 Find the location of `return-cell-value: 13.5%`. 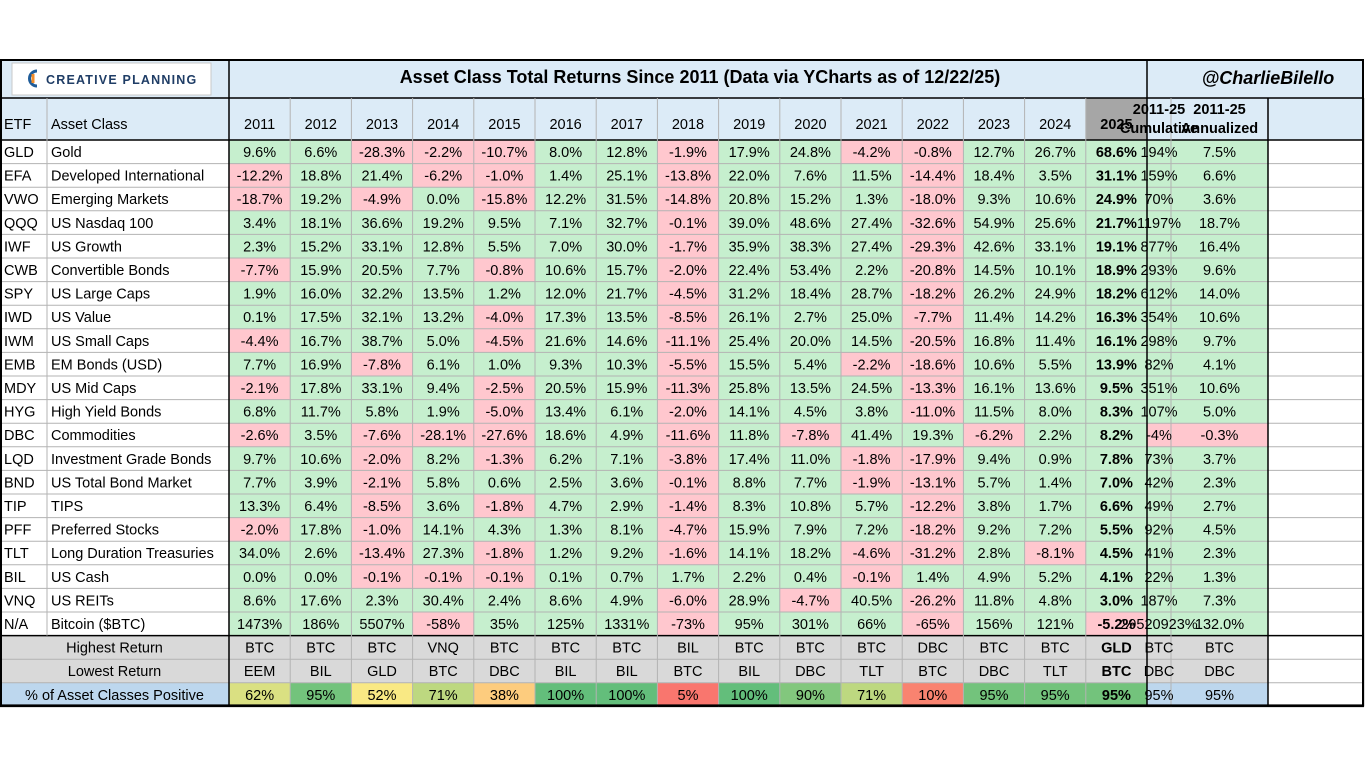

return-cell-value: 13.5% is located at coordinates (810, 389).